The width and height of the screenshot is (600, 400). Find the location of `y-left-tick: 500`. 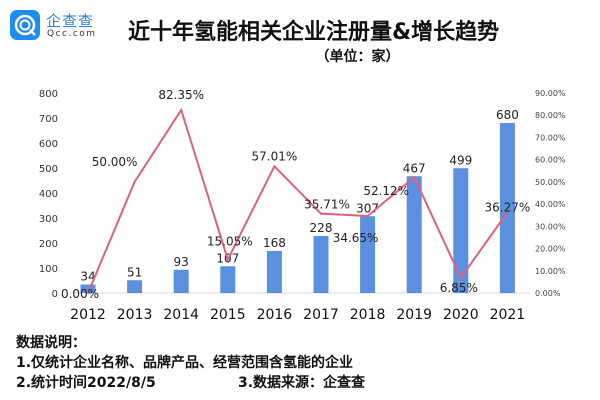

y-left-tick: 500 is located at coordinates (48, 169).